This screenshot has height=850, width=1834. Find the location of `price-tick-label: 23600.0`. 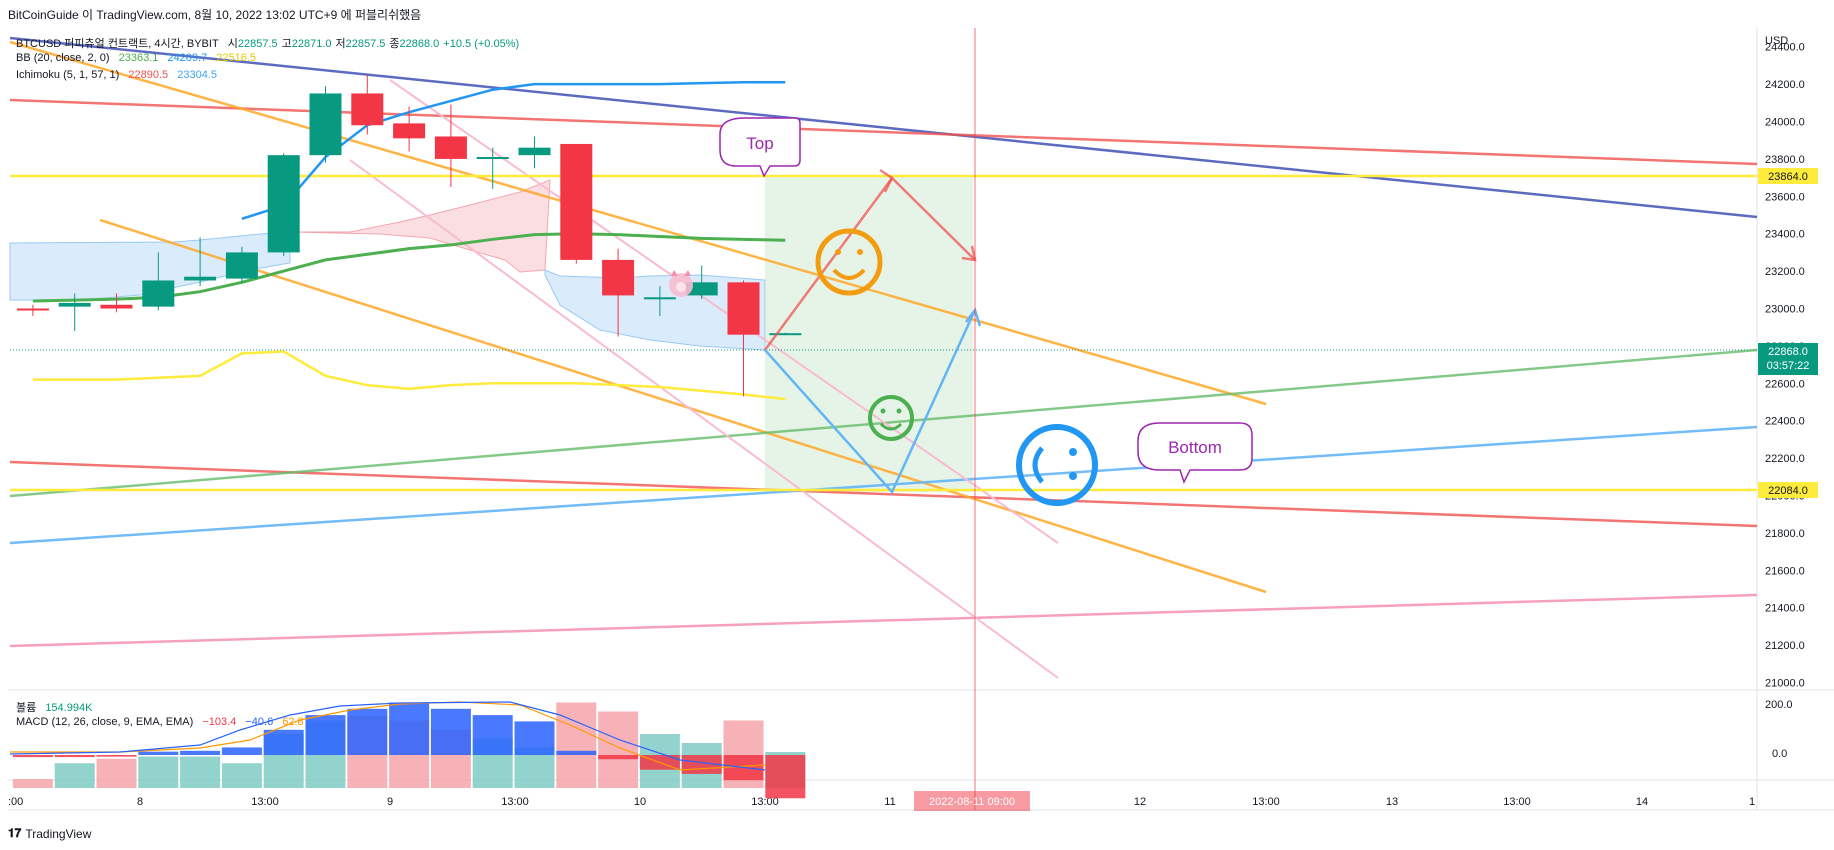

price-tick-label: 23600.0 is located at coordinates (1785, 197).